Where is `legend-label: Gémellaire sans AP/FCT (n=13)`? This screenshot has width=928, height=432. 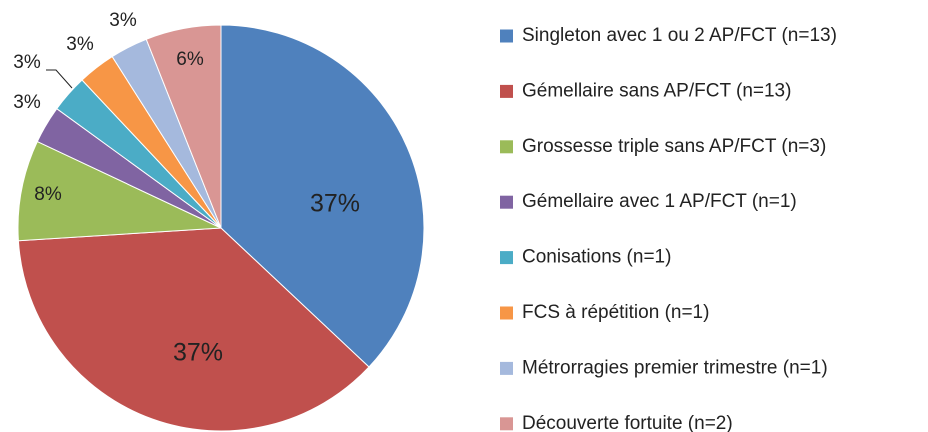 legend-label: Gémellaire sans AP/FCT (n=13) is located at coordinates (656, 90).